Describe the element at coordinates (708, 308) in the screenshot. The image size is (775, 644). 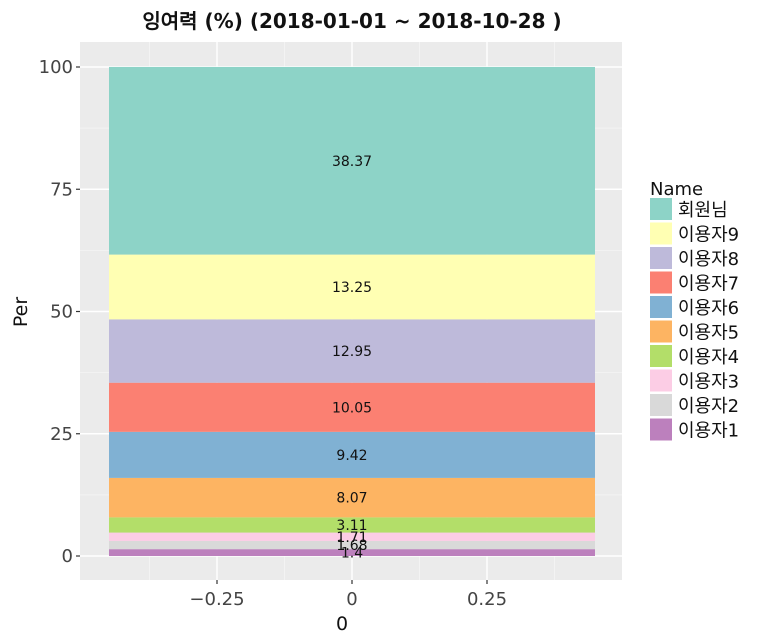
I see `legend-label: 이용자6` at that location.